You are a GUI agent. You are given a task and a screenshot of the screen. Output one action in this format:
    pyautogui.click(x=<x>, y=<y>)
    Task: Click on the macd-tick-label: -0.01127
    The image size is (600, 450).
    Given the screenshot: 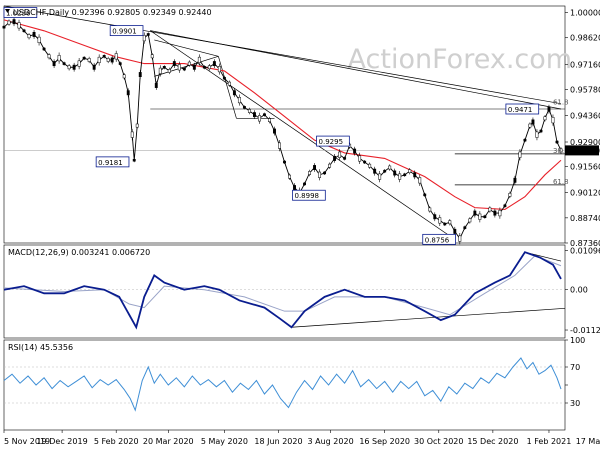 What is the action you would take?
    pyautogui.click(x=585, y=330)
    